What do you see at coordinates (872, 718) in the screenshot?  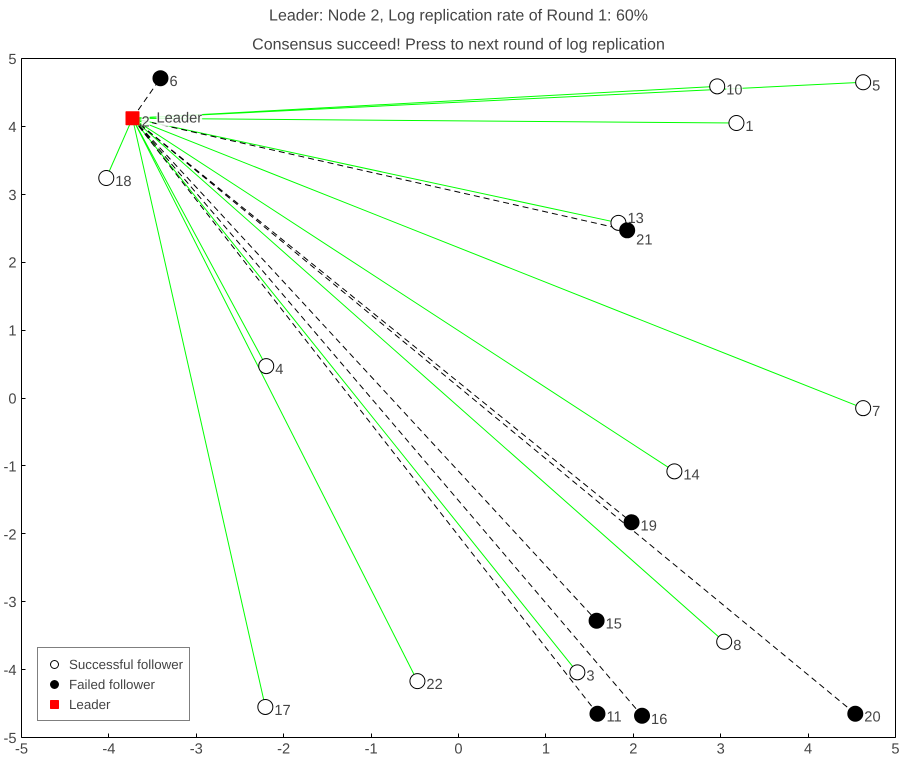 I see `annotation: 20` at bounding box center [872, 718].